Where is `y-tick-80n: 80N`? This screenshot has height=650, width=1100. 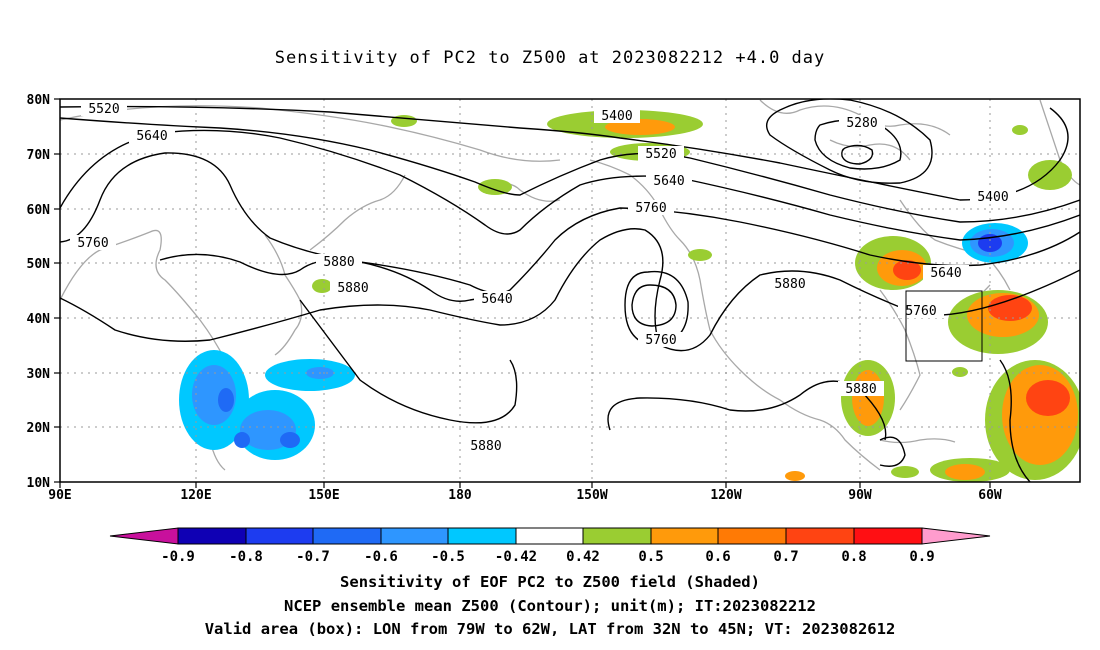
y-tick-80n: 80N is located at coordinates (39, 100).